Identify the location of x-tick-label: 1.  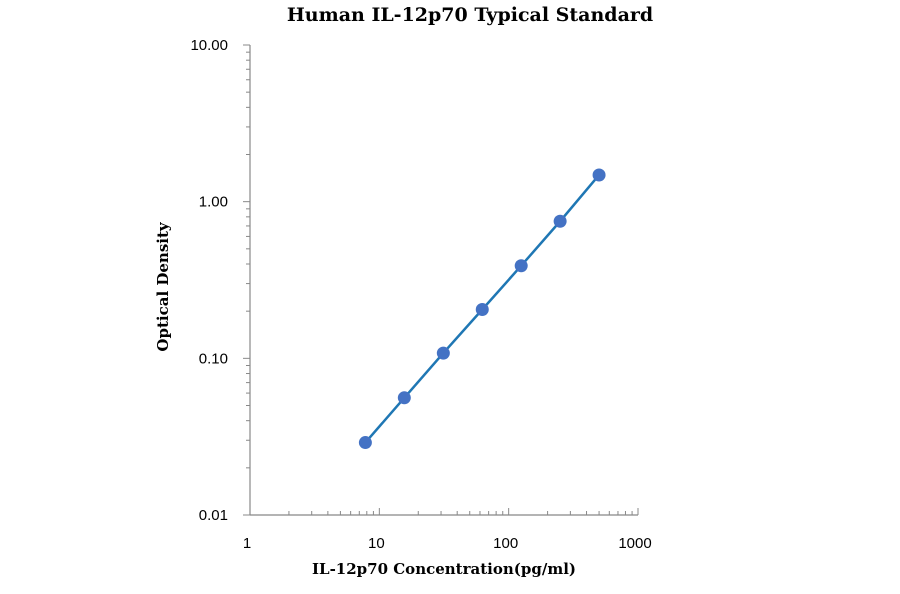
(247, 543).